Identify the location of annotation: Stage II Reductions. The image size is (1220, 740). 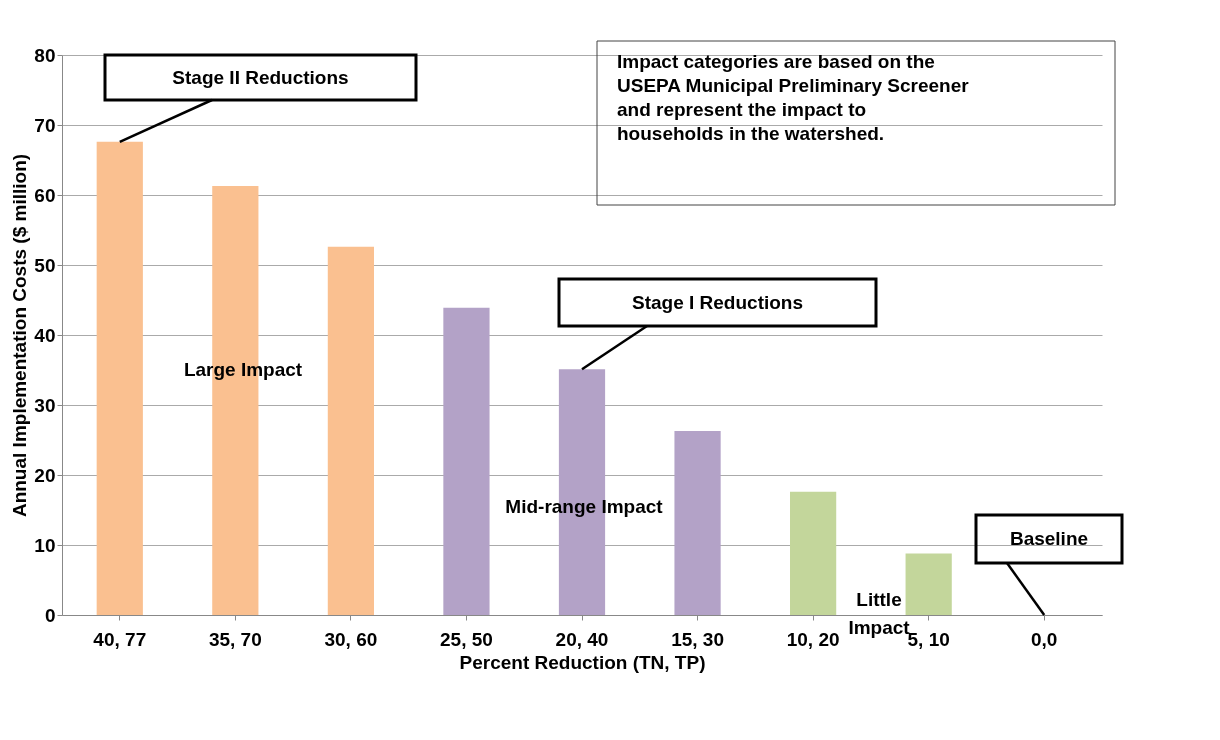
(260, 77).